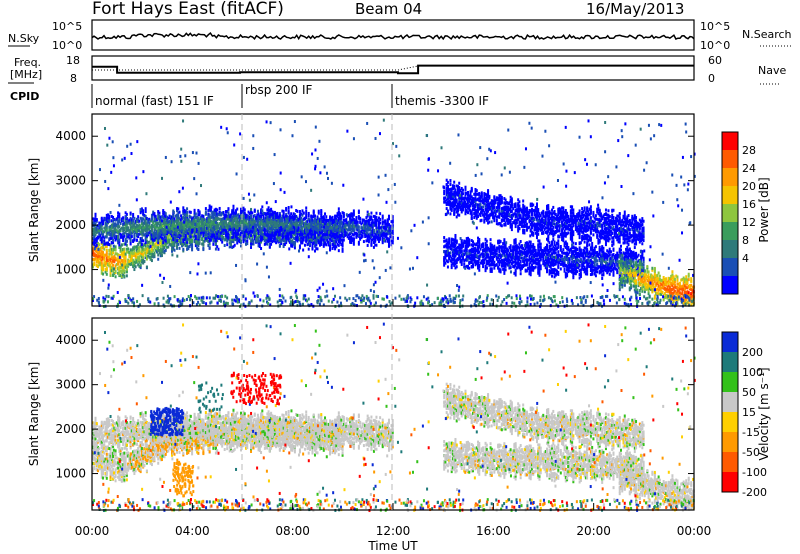  What do you see at coordinates (24, 38) in the screenshot?
I see `noise-sky-label: N.Sky` at bounding box center [24, 38].